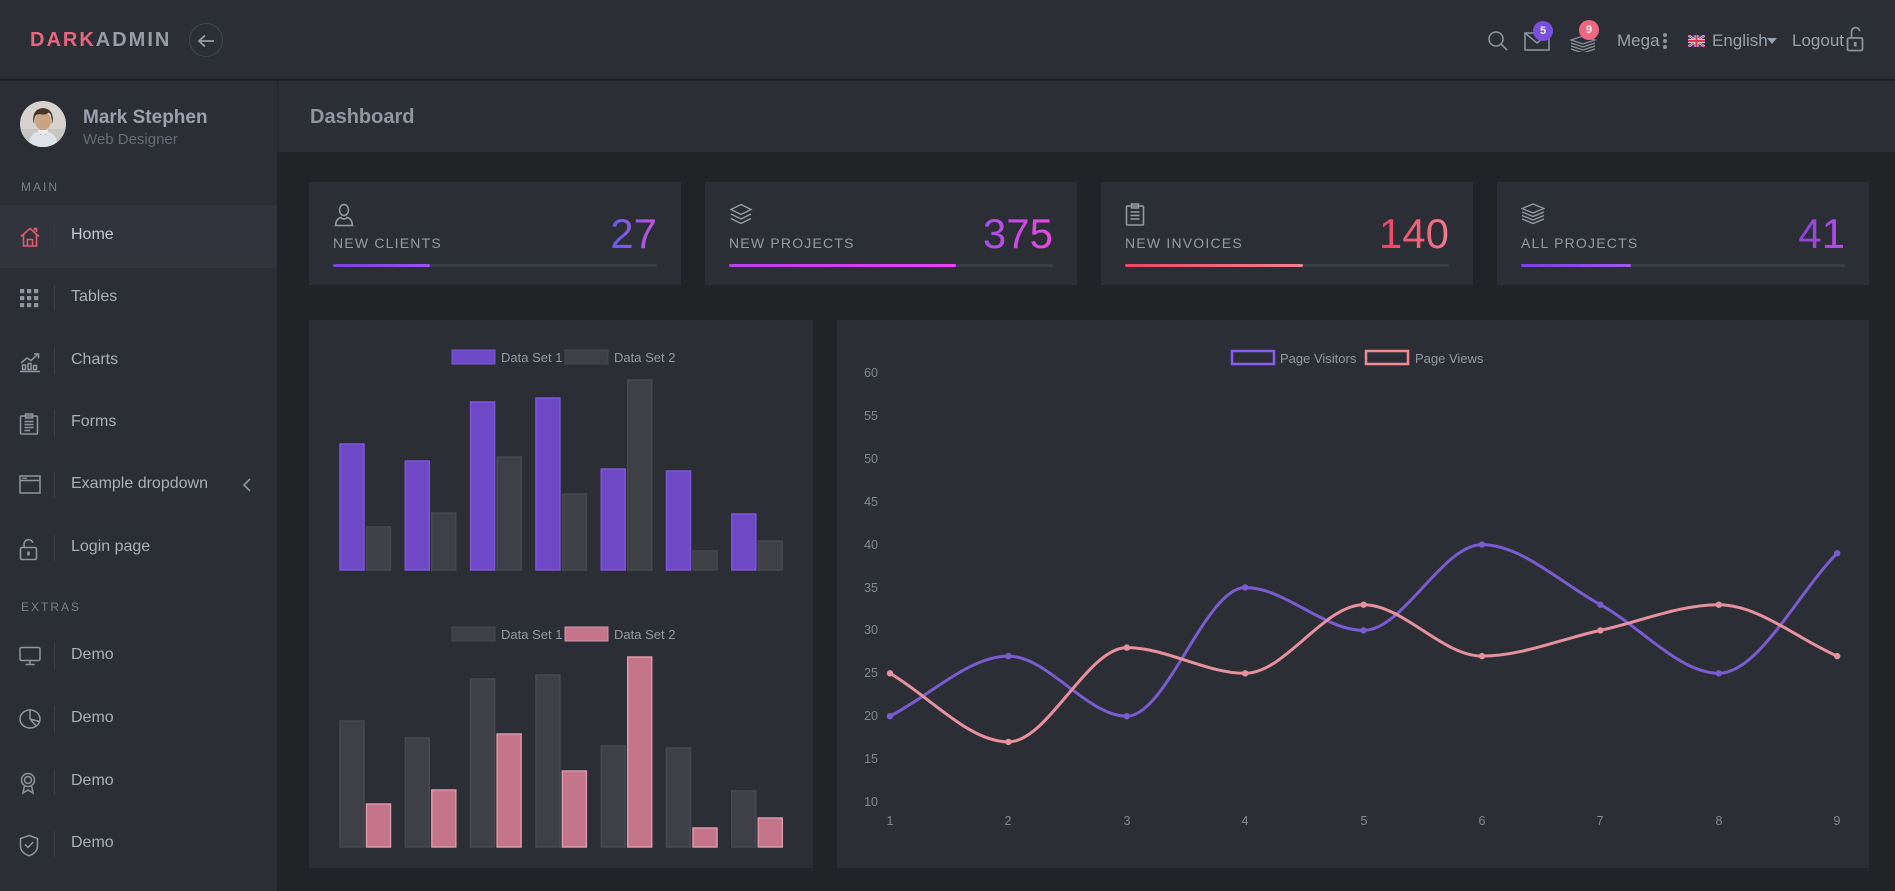 The image size is (1895, 891). Describe the element at coordinates (1837, 821) in the screenshot. I see `svg-text: 9` at that location.